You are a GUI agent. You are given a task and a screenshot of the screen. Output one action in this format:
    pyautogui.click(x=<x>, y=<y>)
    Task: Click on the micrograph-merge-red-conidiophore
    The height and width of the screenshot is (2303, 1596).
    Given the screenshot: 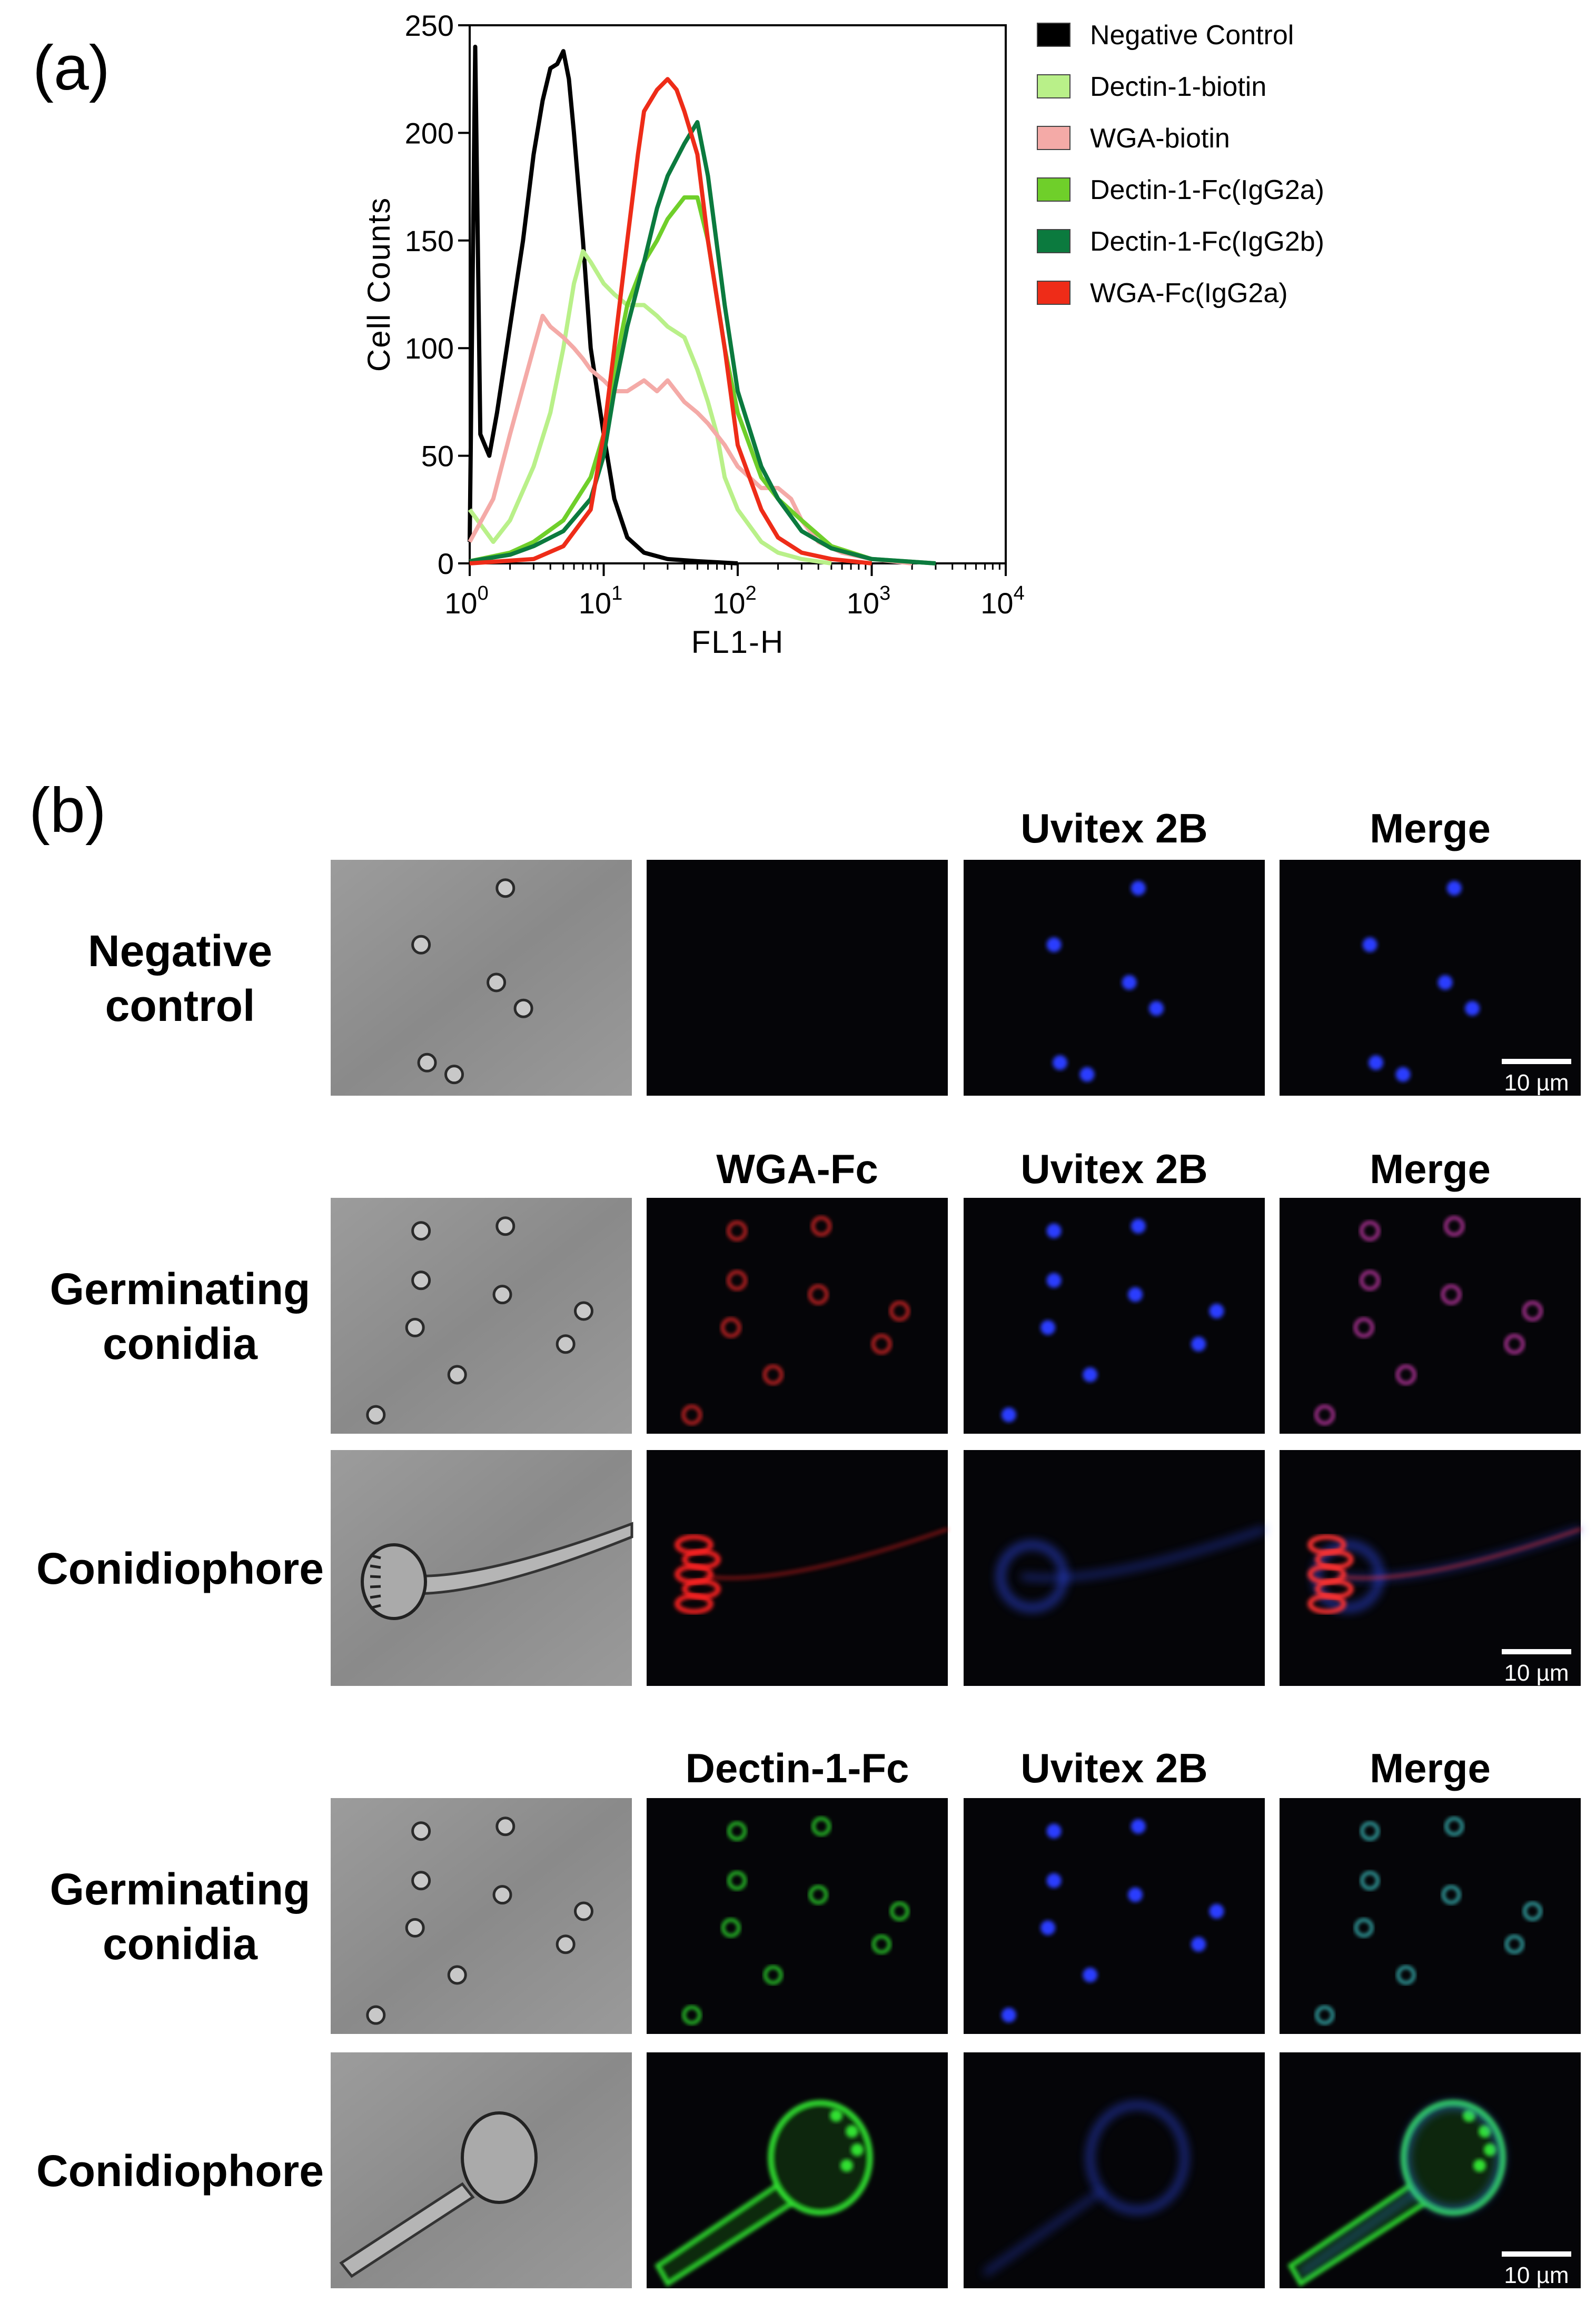 What is the action you would take?
    pyautogui.click(x=1431, y=1568)
    